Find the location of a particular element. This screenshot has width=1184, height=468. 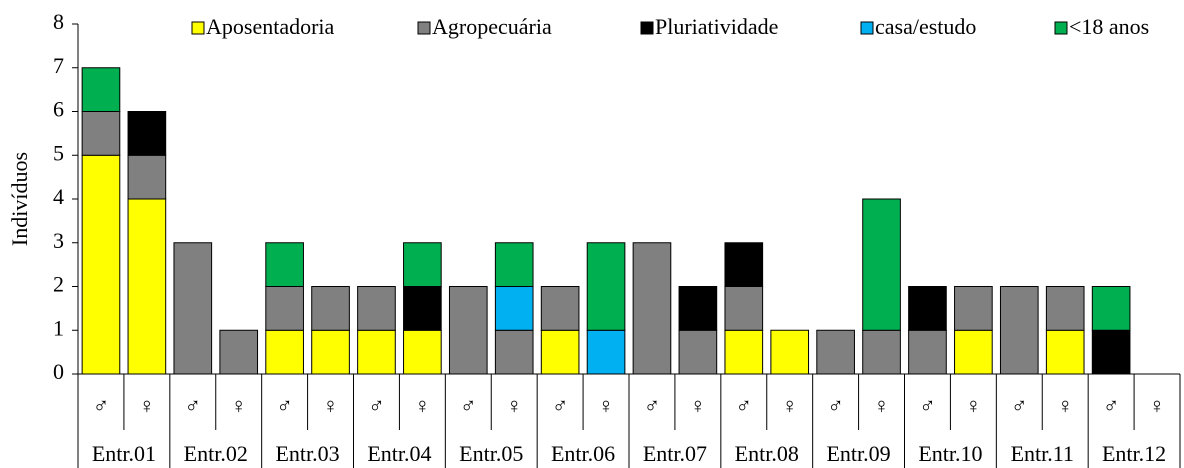

group-label: Entr.09 is located at coordinates (858, 453).